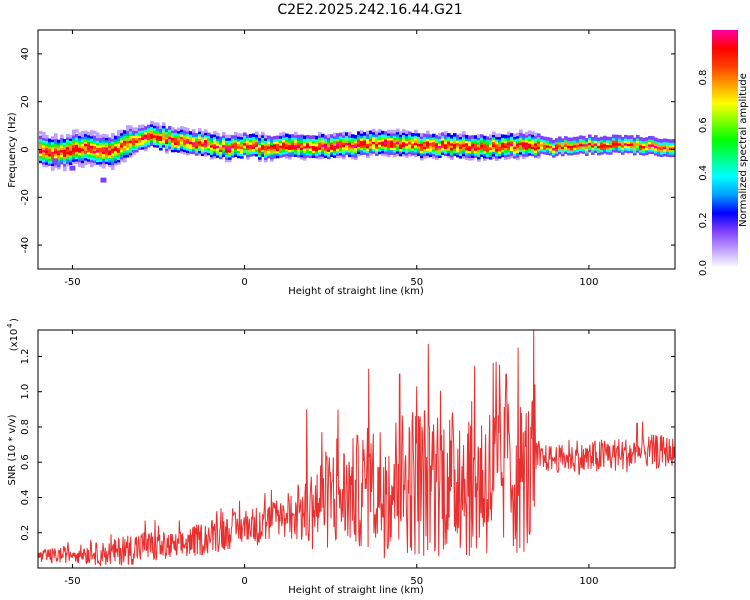 The image size is (750, 600). I want to click on snr-scale-close: ), so click(14, 320).